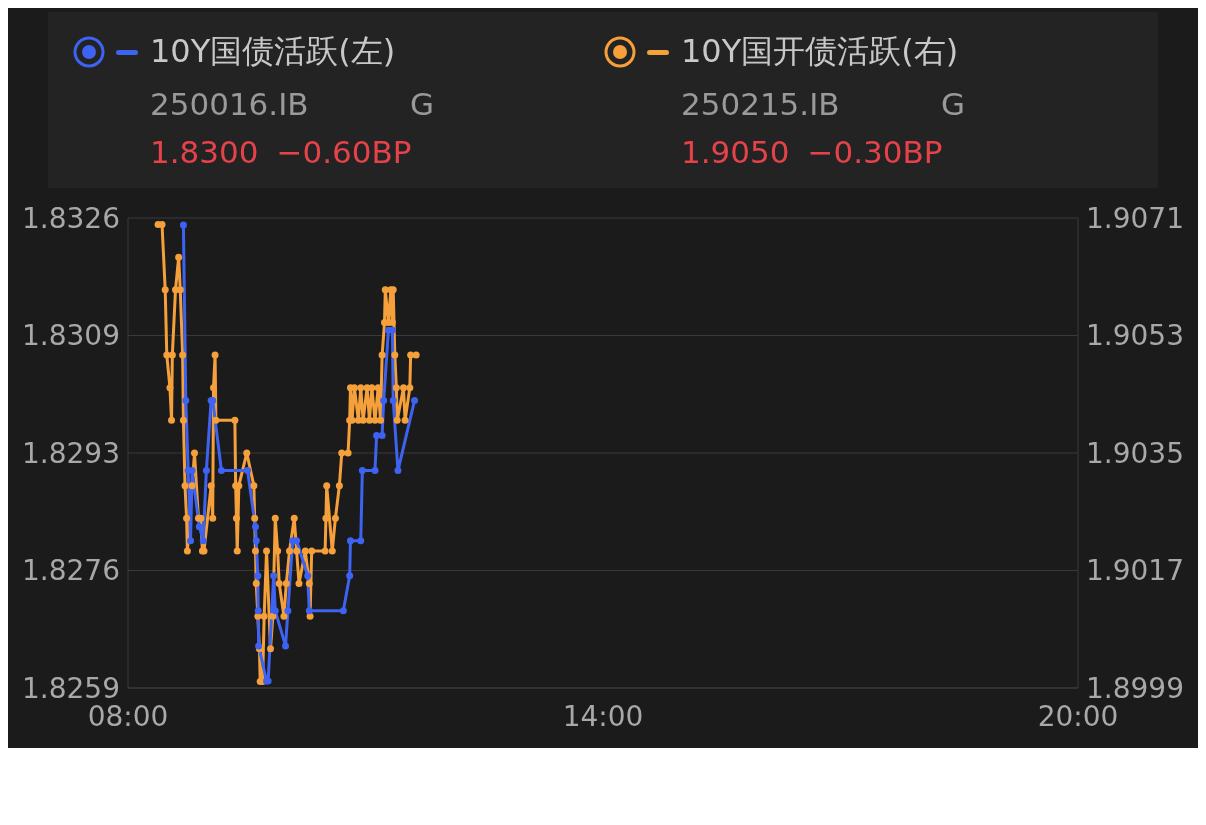 Image resolution: width=1206 pixels, height=825 pixels. What do you see at coordinates (735, 152) in the screenshot?
I see `text: 1.9050` at bounding box center [735, 152].